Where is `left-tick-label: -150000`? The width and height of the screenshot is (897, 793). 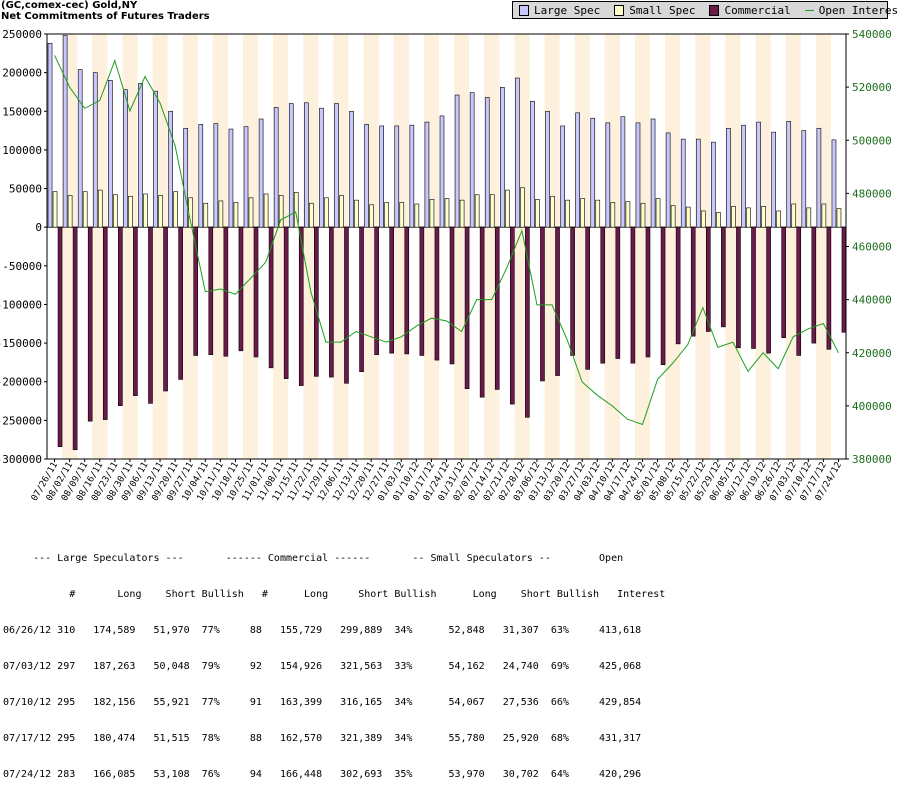 left-tick-label: -150000 is located at coordinates (21, 343).